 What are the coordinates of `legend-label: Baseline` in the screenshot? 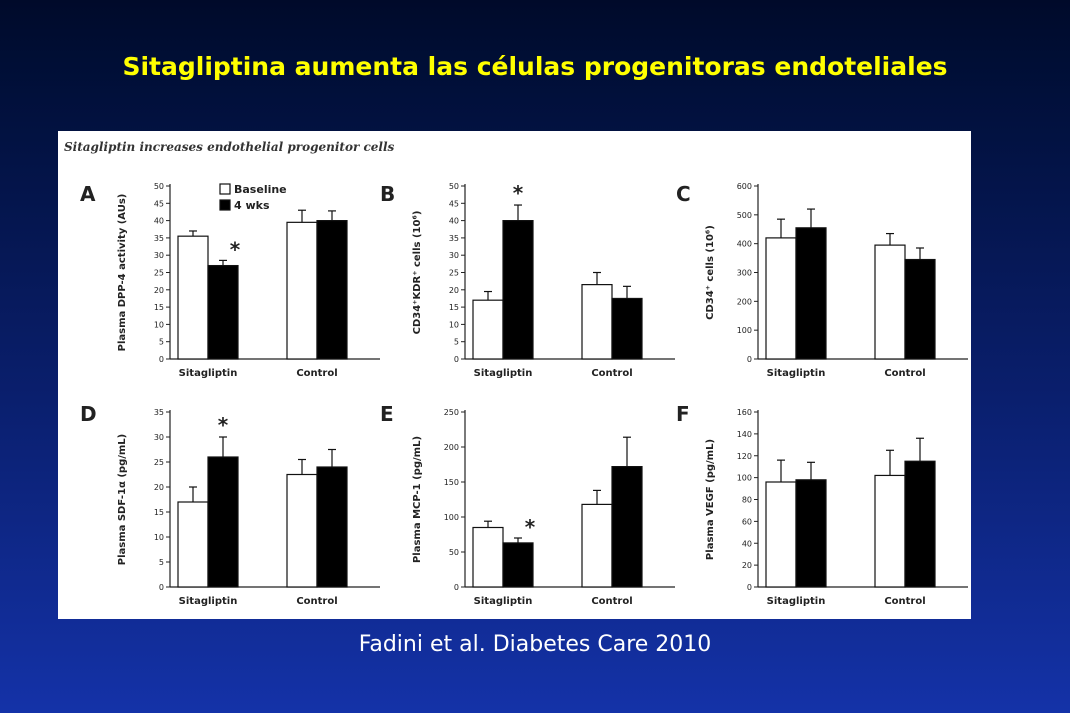 It's located at (260, 189).